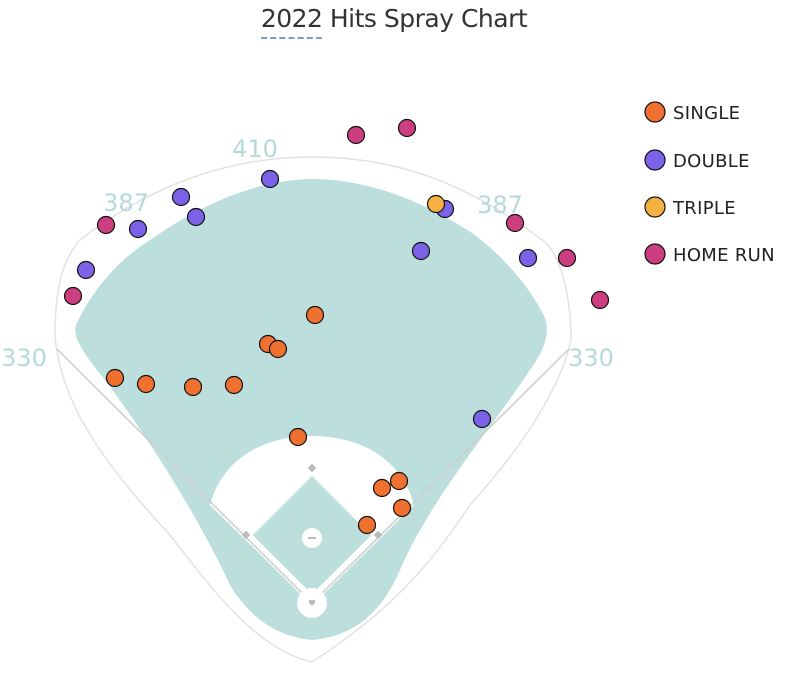 The image size is (796, 678). What do you see at coordinates (425, 18) in the screenshot?
I see `title-text: Hits Spray Chart` at bounding box center [425, 18].